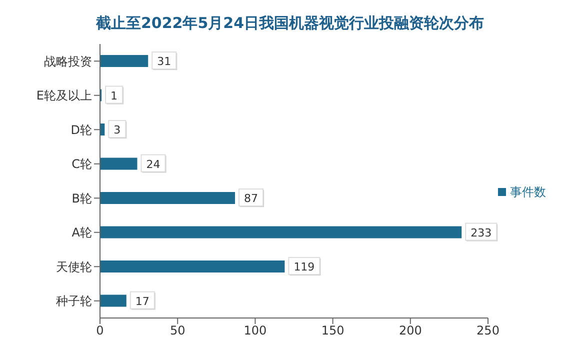 This screenshot has width=580, height=354. What do you see at coordinates (64, 95) in the screenshot?
I see `y-tick-label: E轮及以上` at bounding box center [64, 95].